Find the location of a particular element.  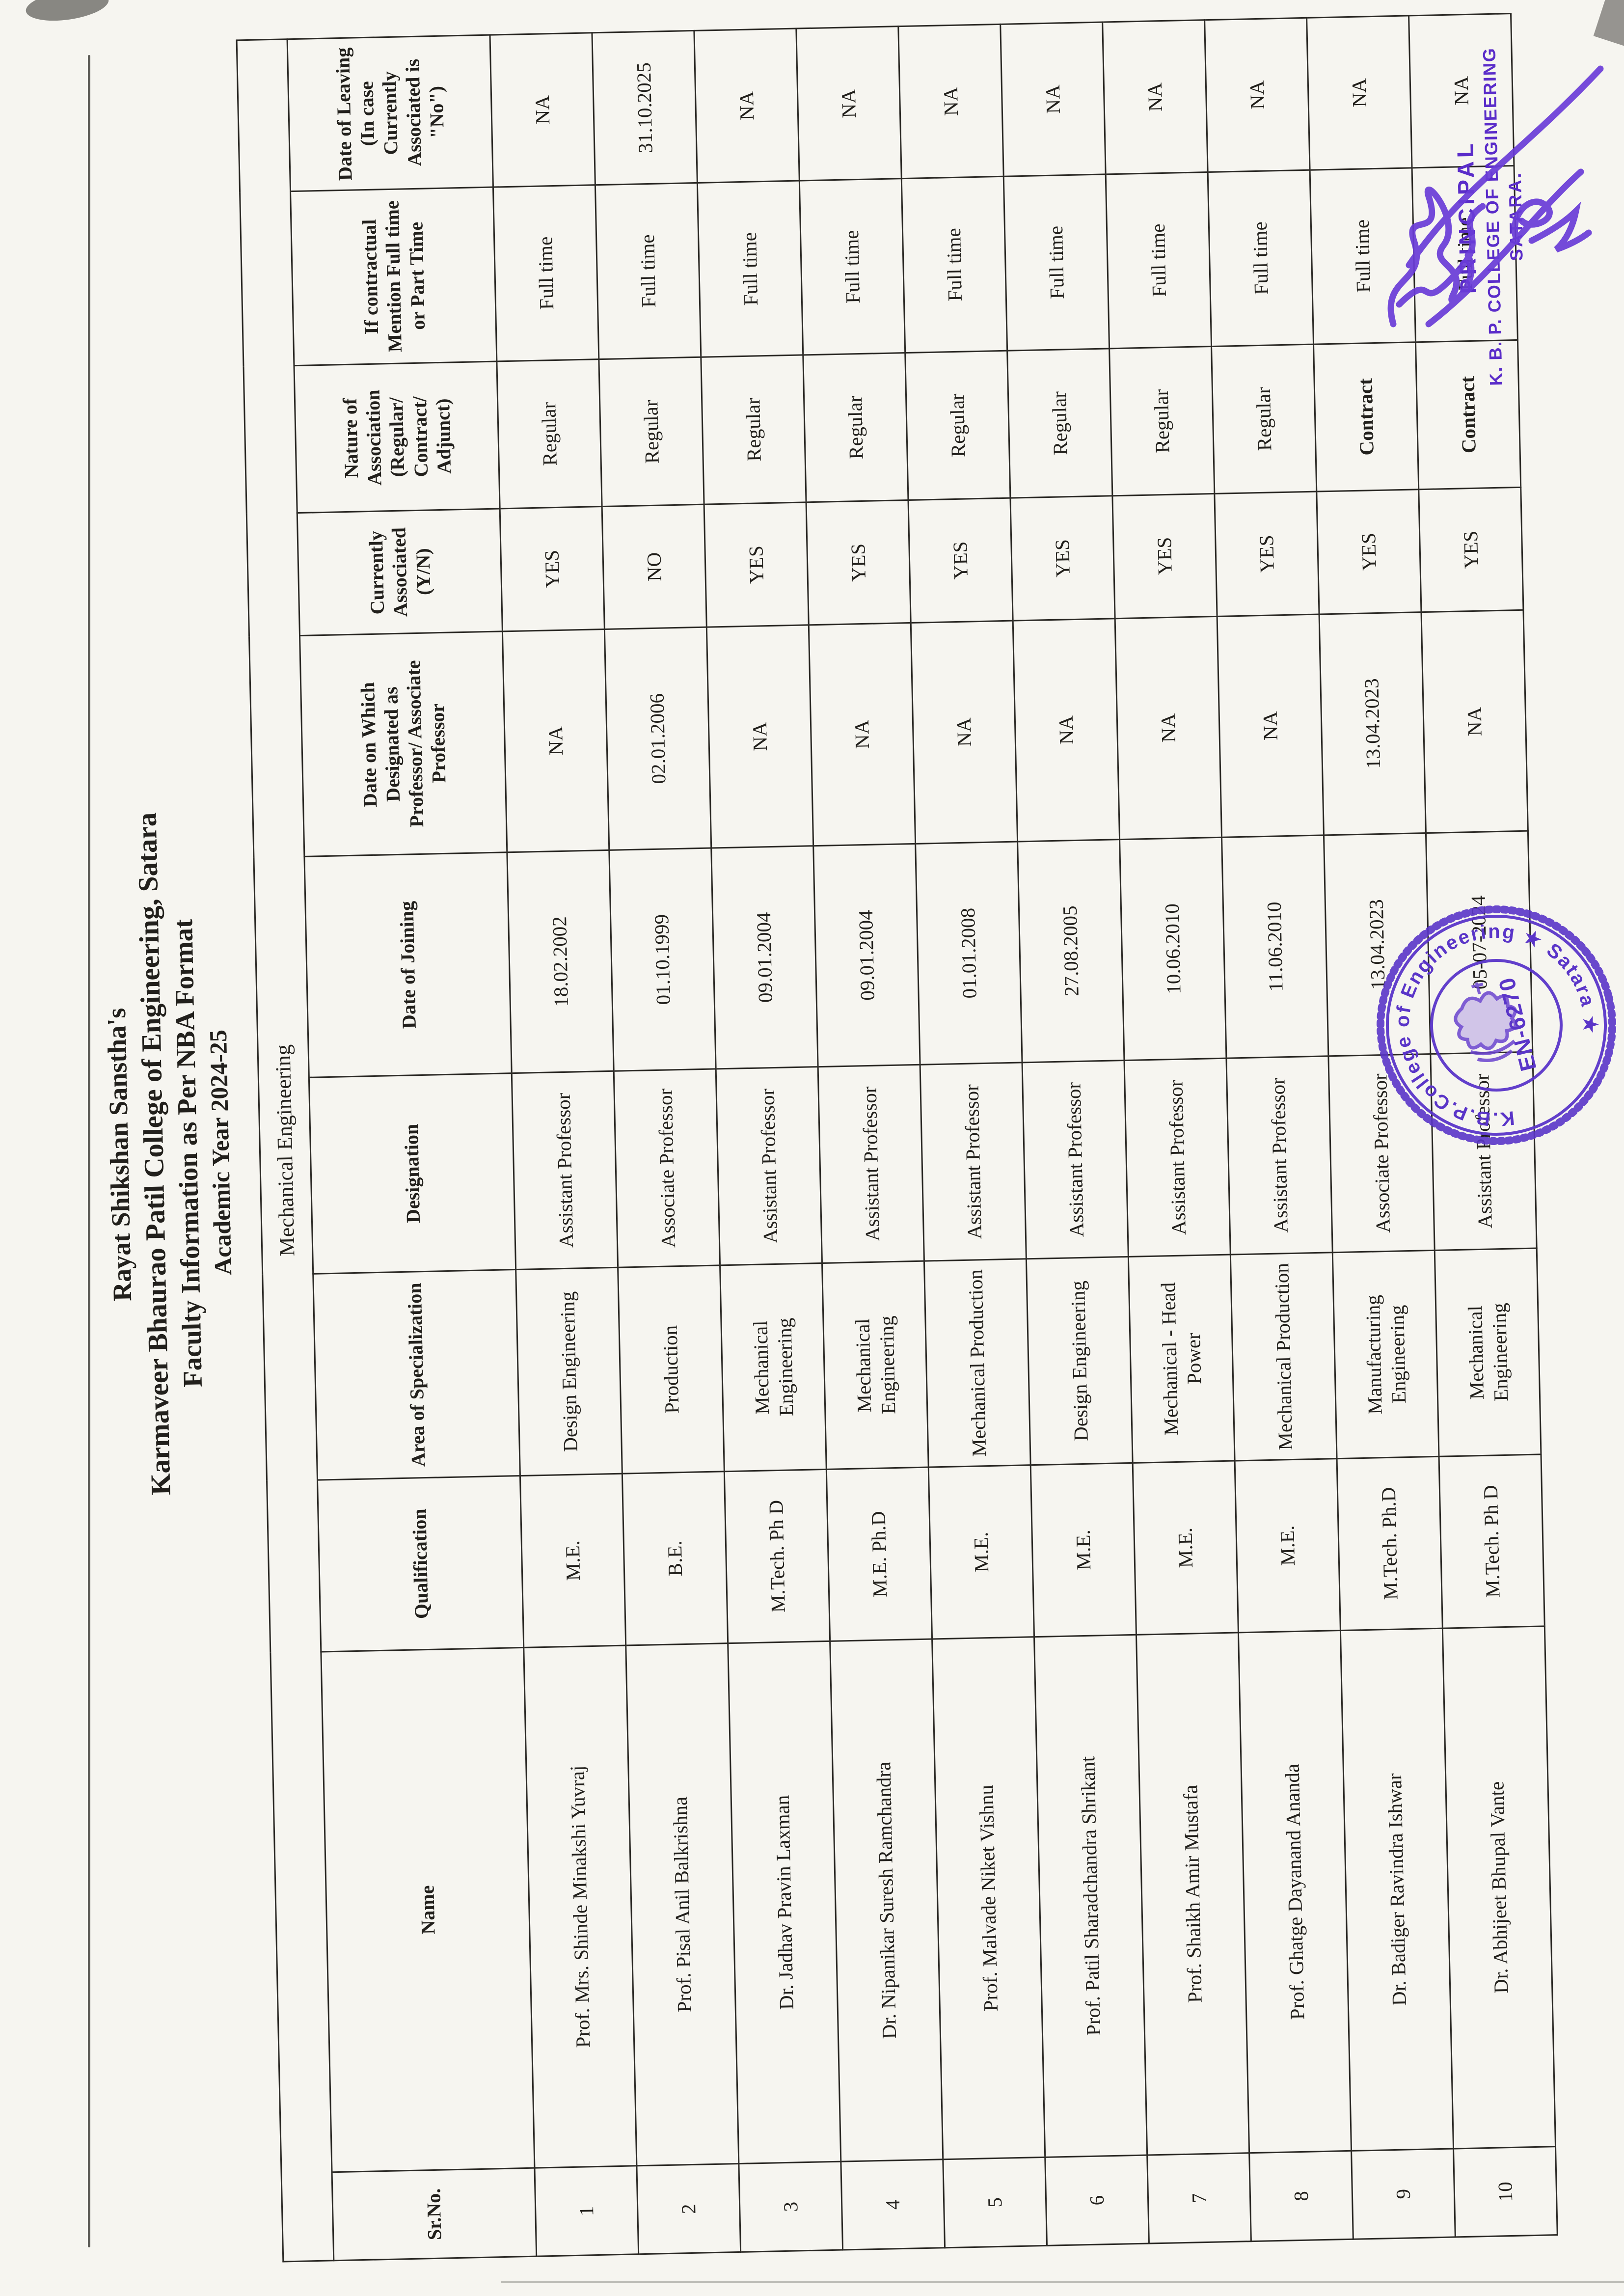

column-header-1: Name is located at coordinates (428, 1909).